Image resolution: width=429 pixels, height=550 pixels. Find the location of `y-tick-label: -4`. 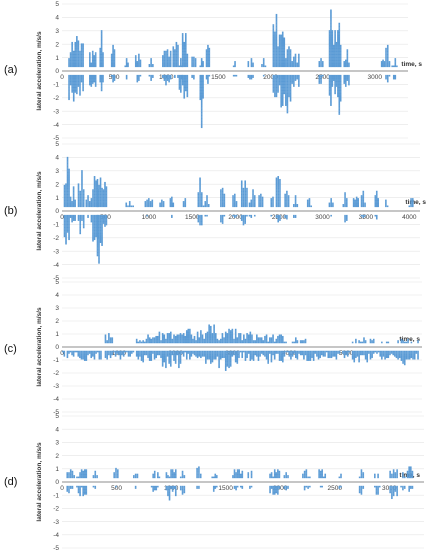

y-tick-label: -4 is located at coordinates (56, 399).